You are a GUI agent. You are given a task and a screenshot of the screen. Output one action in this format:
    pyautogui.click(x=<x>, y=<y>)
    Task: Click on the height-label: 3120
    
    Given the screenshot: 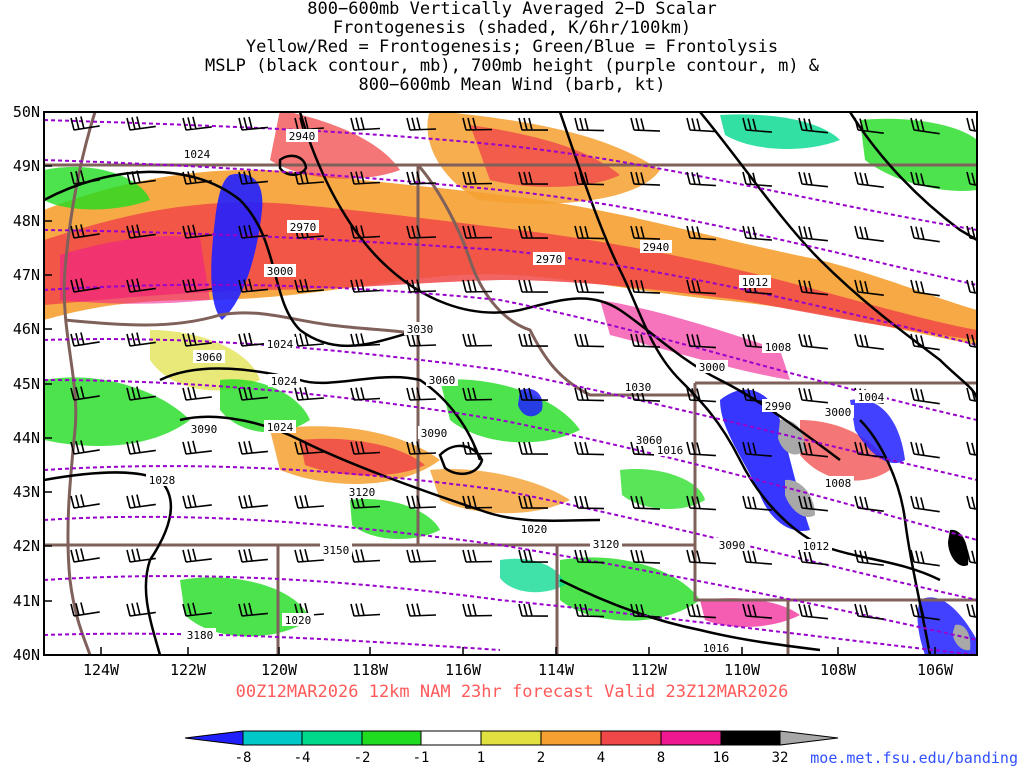 What is the action you would take?
    pyautogui.click(x=362, y=492)
    